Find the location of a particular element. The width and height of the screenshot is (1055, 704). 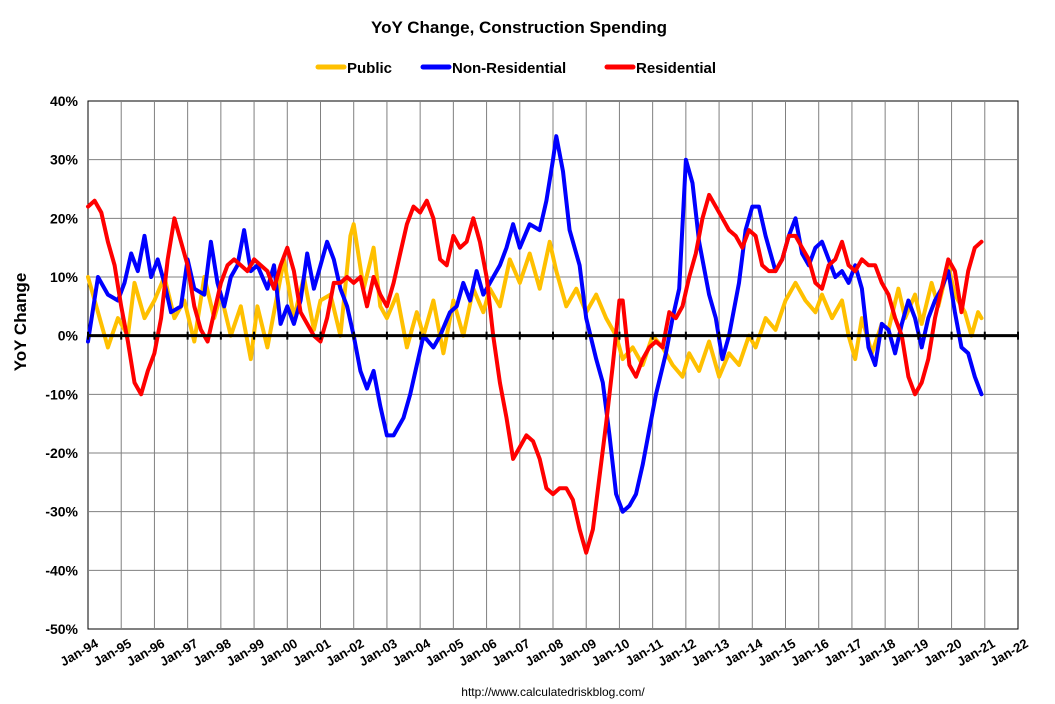

y-tick-label: -30% is located at coordinates (61, 512).